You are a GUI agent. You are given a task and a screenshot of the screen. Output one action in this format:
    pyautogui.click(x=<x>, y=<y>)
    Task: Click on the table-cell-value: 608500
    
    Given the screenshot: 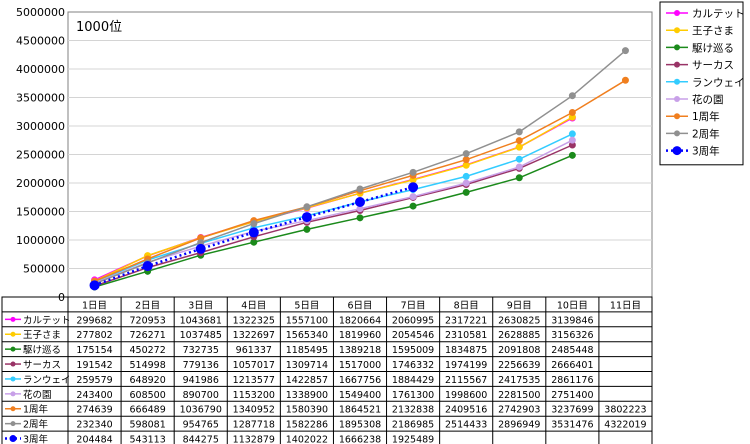 What is the action you would take?
    pyautogui.click(x=148, y=395)
    